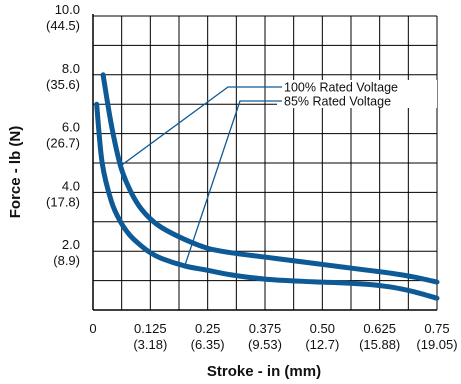  What do you see at coordinates (379, 344) in the screenshot?
I see `x-tick-sublabel: (15.88)` at bounding box center [379, 344].